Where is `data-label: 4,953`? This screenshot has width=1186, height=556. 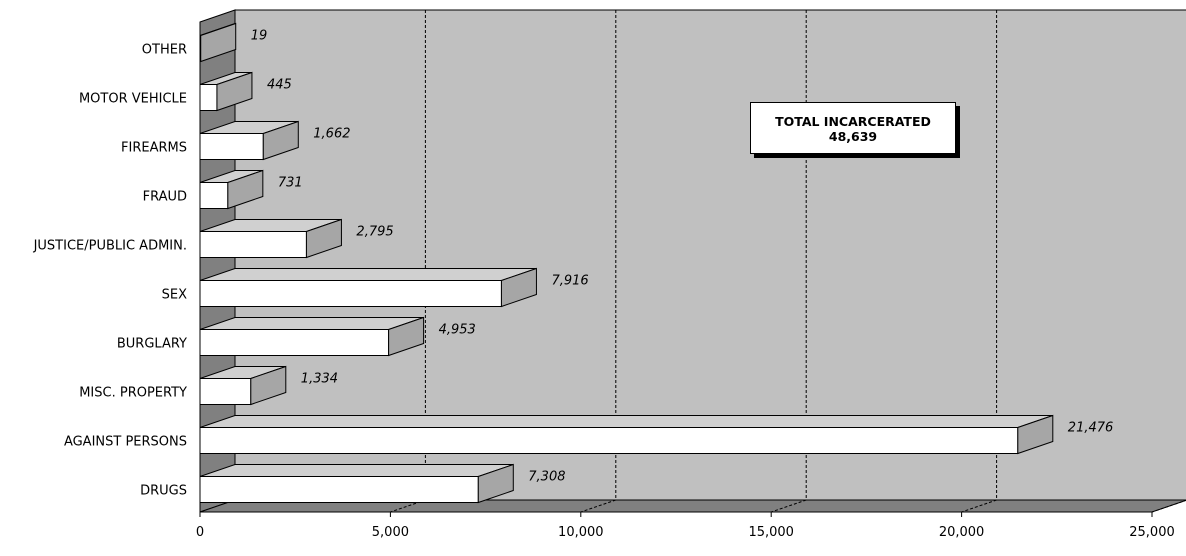
data-label: 4,953 is located at coordinates (457, 330).